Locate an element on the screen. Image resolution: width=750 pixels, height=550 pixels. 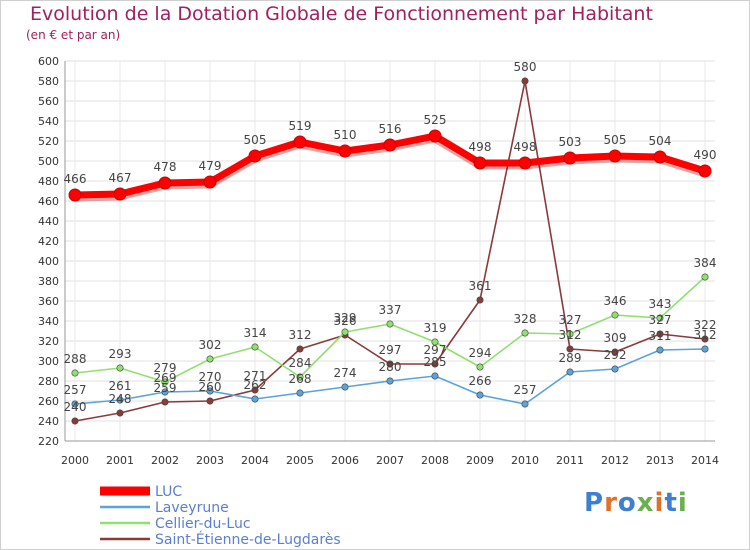
x-tick-label: 2006 is located at coordinates (345, 460).